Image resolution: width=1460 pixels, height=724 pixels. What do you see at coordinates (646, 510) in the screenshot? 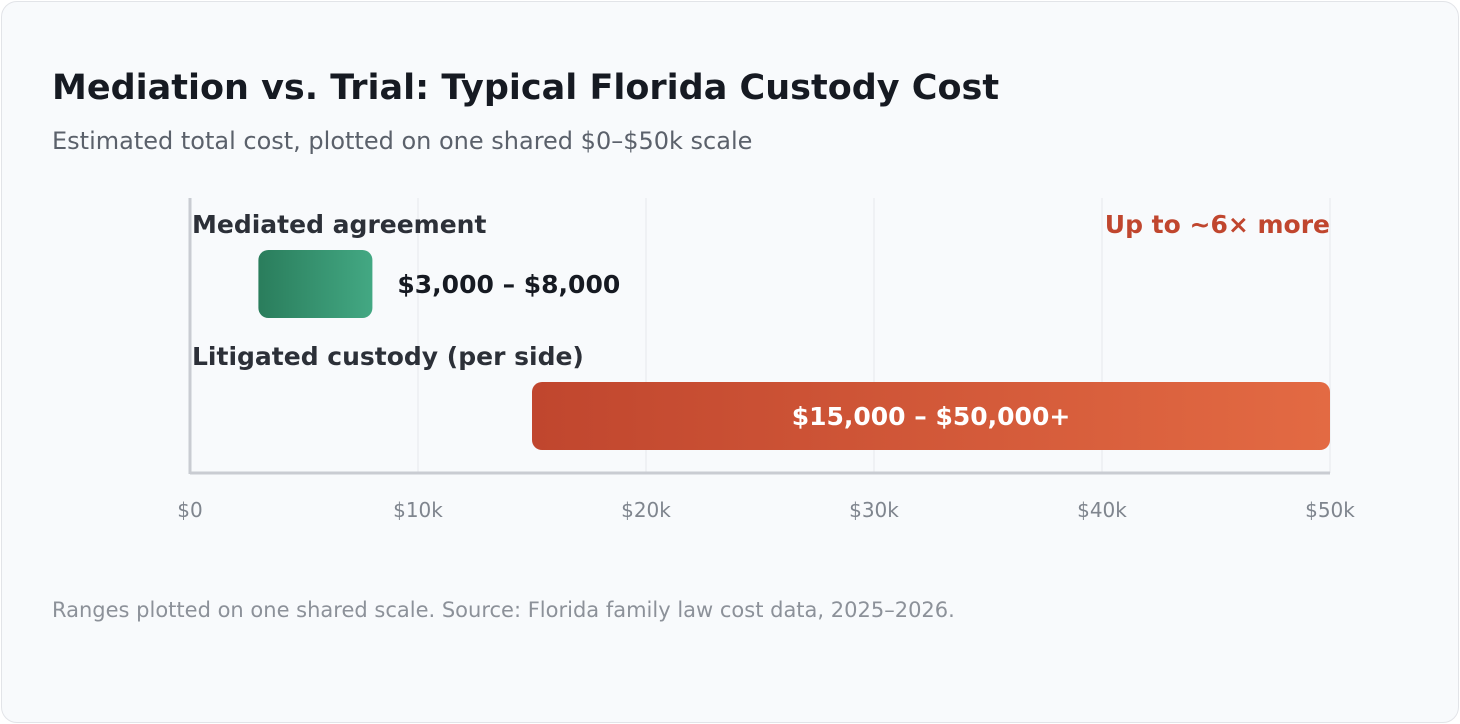
I see `x-tick-label: $20k` at bounding box center [646, 510].